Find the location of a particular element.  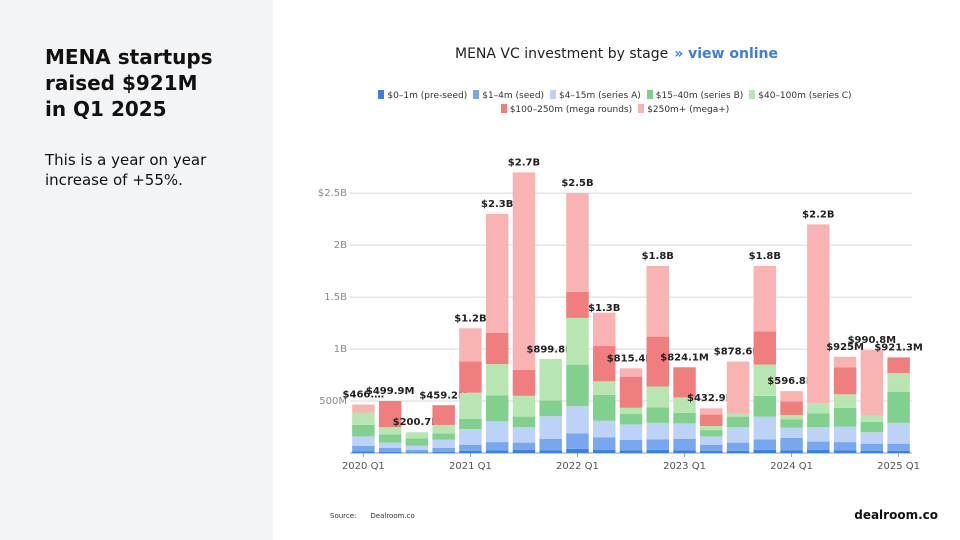

legend-item: $0–1m (pre-seed) is located at coordinates (422, 95).